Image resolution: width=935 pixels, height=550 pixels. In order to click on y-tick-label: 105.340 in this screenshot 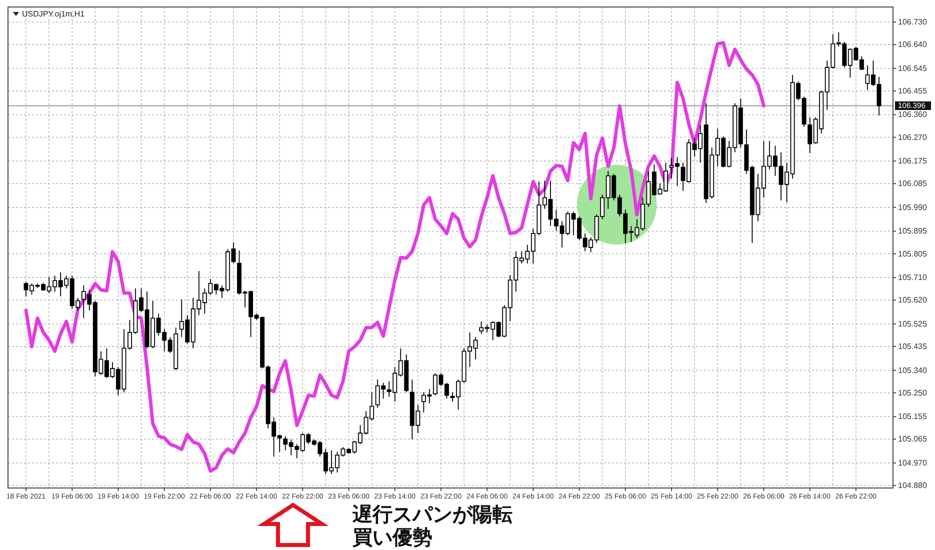, I will do `click(913, 370)`.